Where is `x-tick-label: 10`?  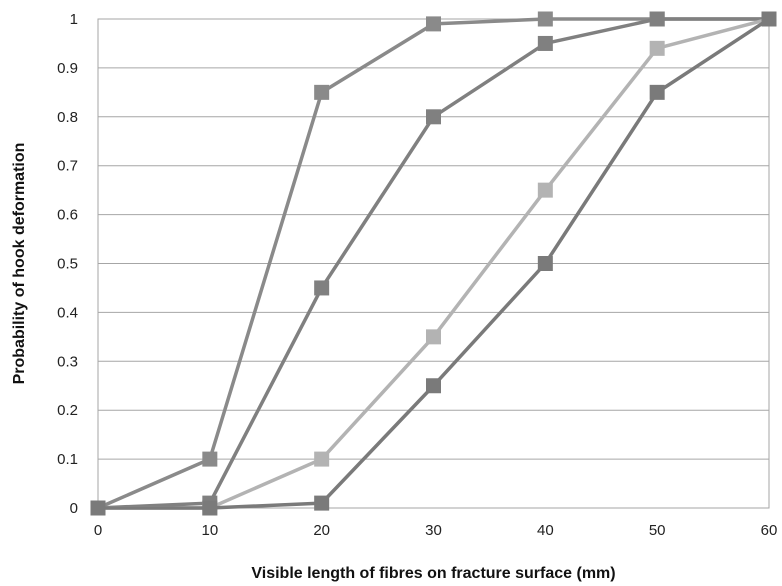 x-tick-label: 10 is located at coordinates (209, 530).